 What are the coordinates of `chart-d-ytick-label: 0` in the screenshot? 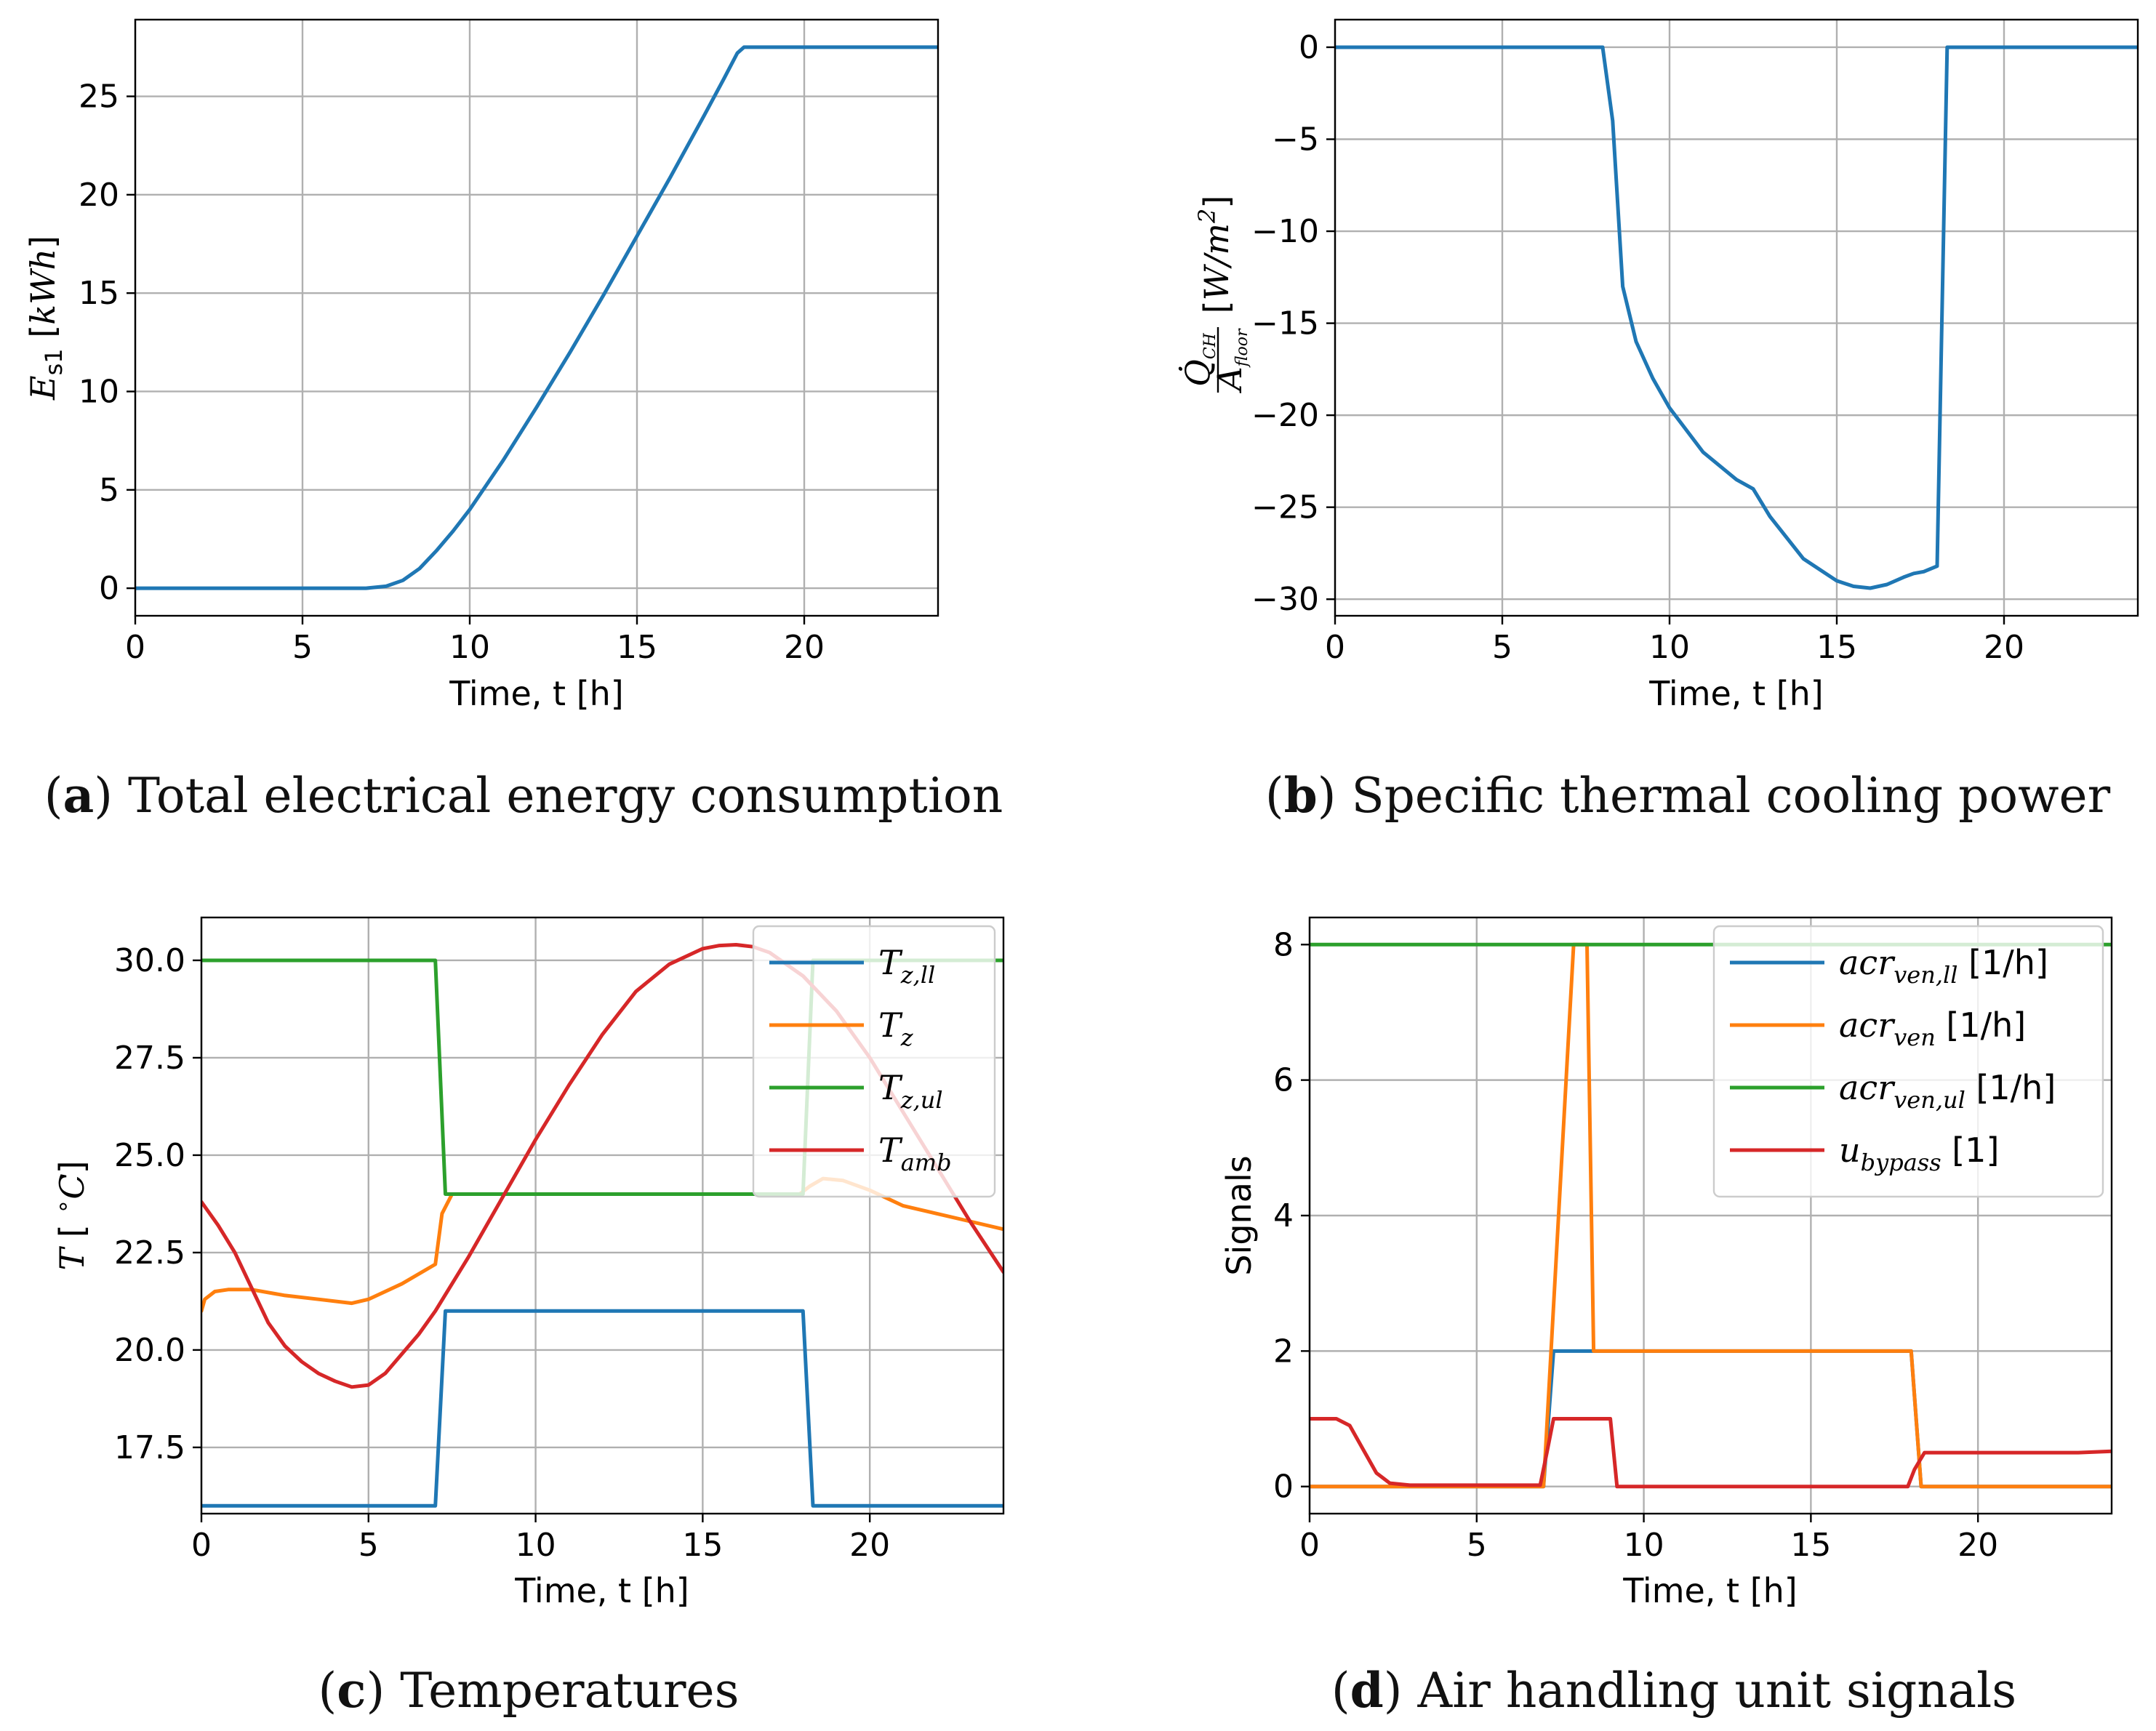 It's located at (1283, 1488).